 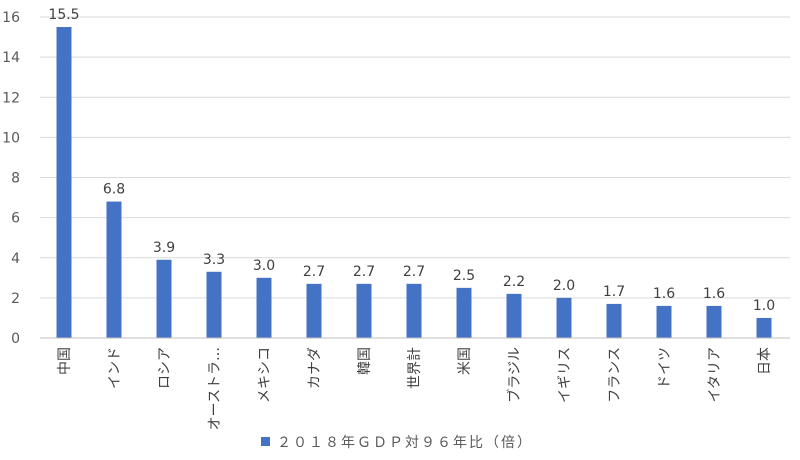 I want to click on data-label: 2.2, so click(x=514, y=282).